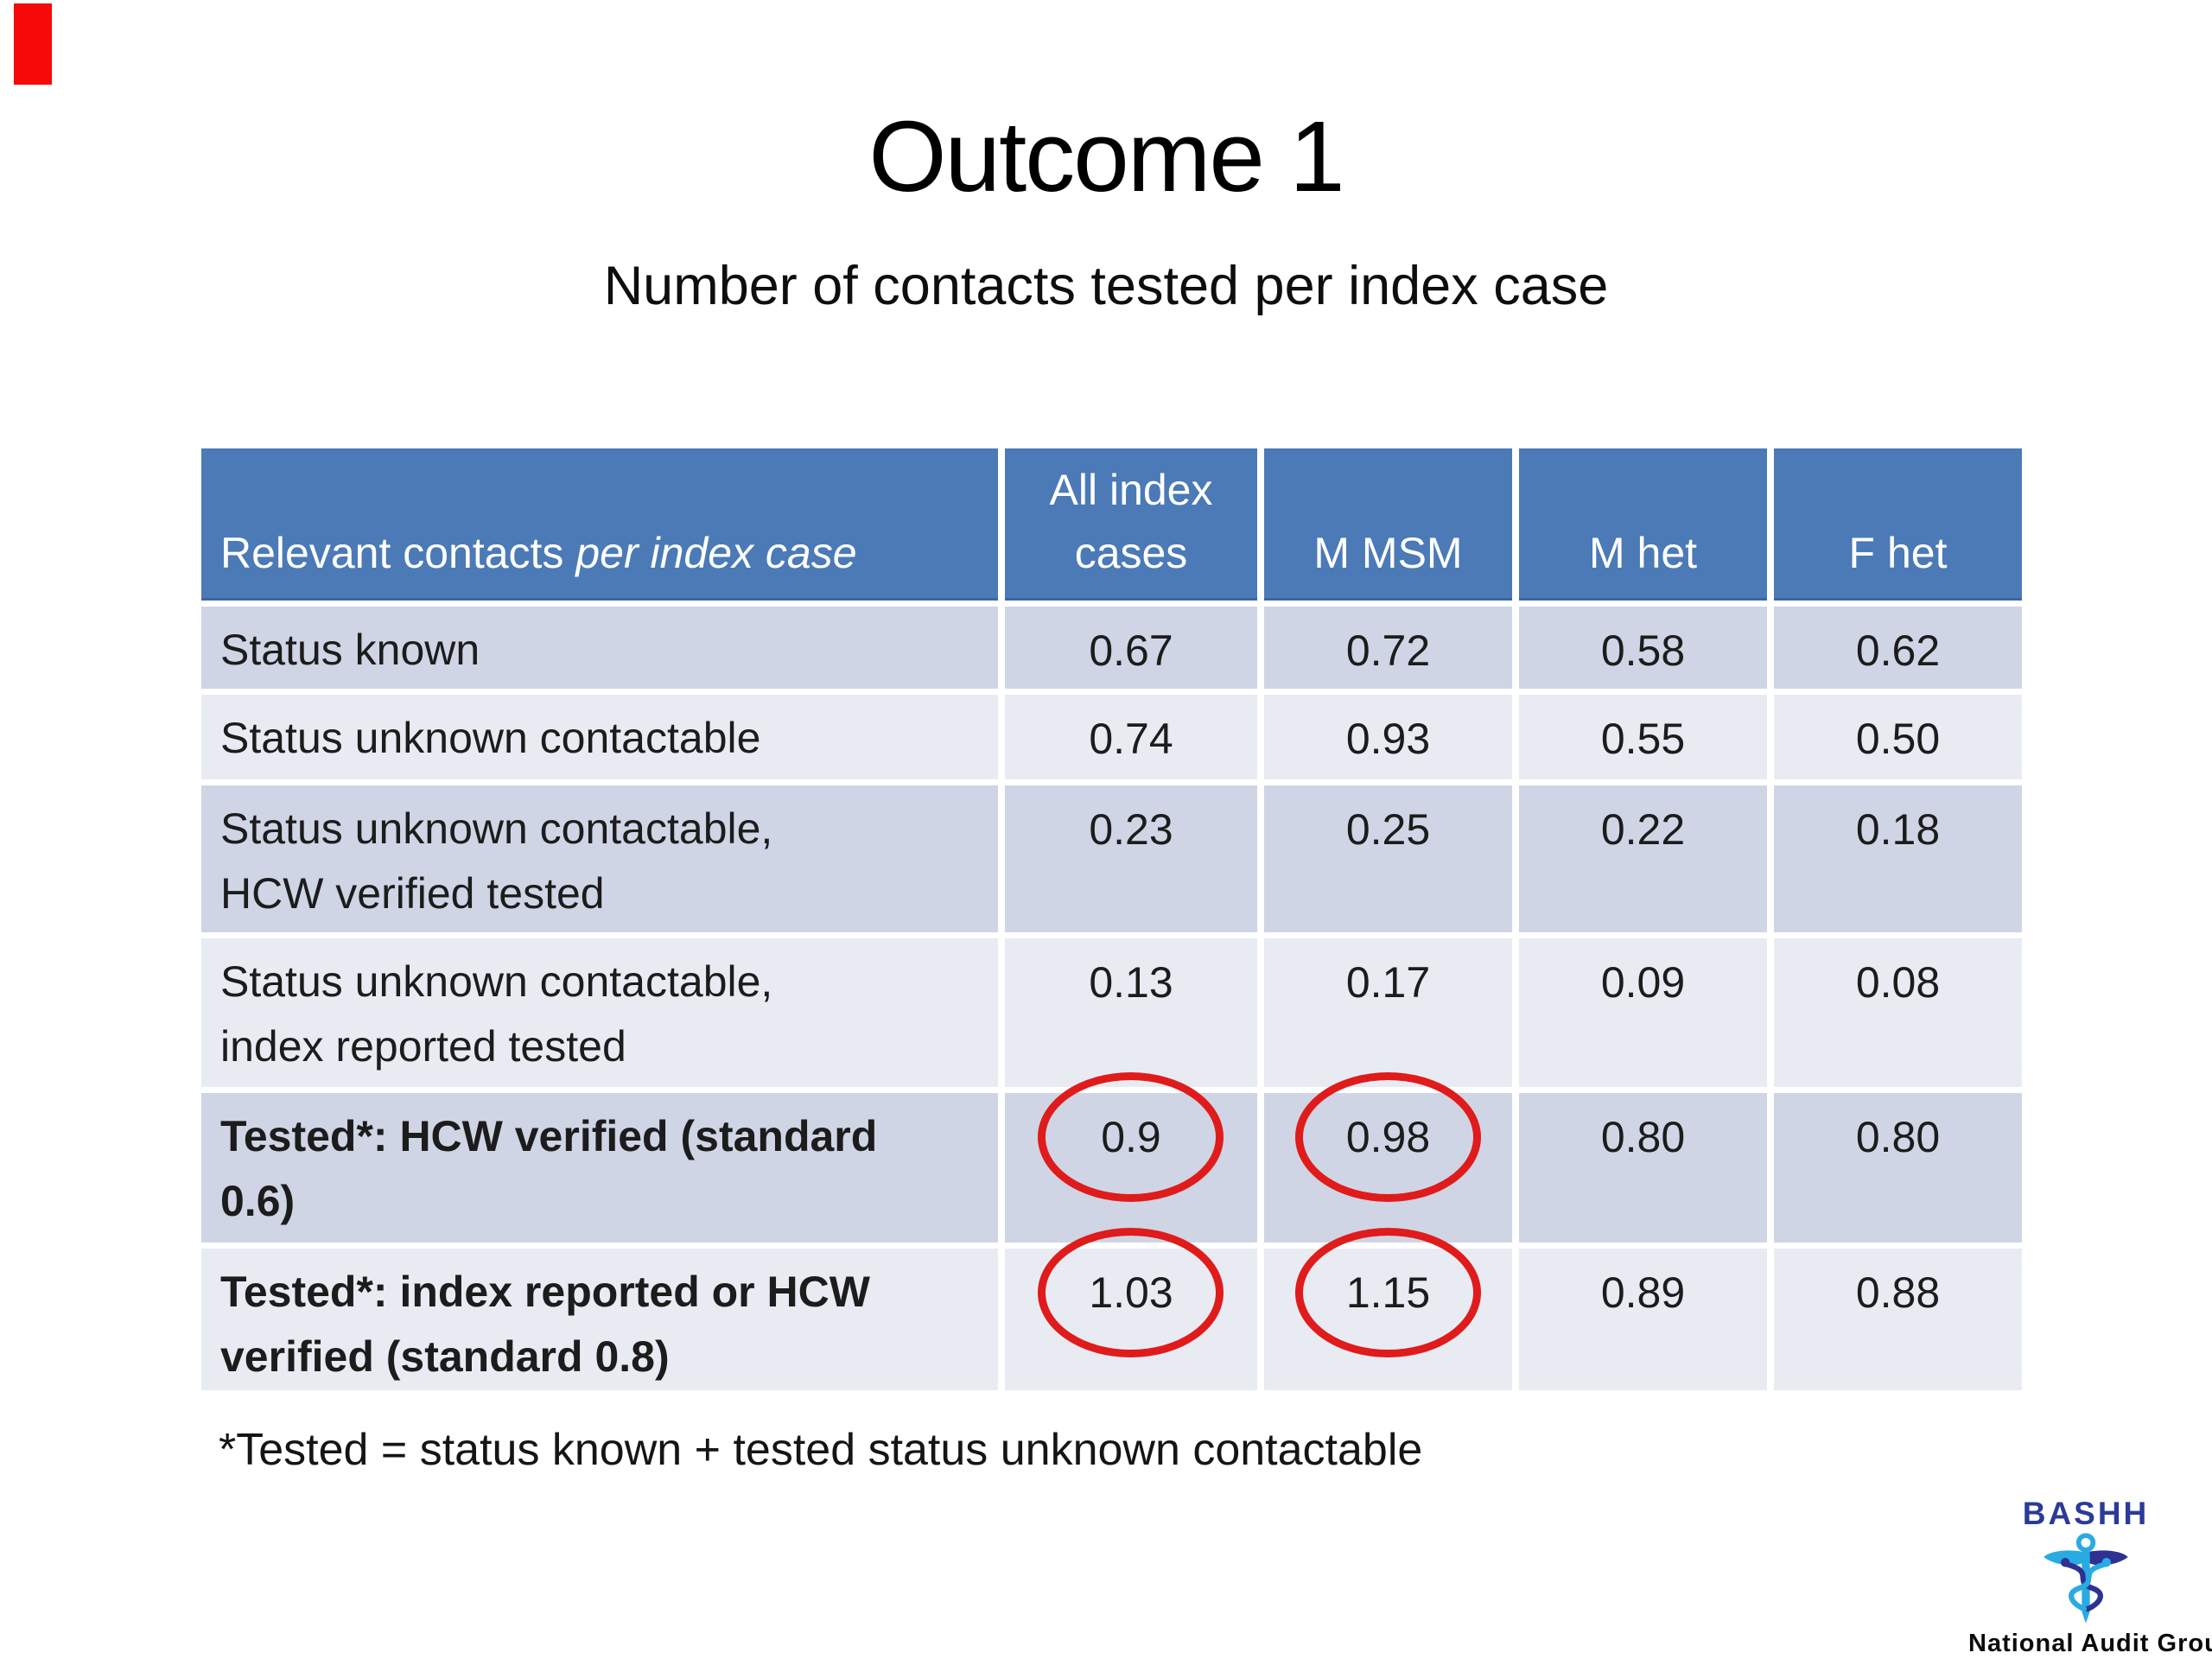 This screenshot has height=1659, width=2212. I want to click on bashh-logo: BASHH National Audit Group, so click(2090, 1576).